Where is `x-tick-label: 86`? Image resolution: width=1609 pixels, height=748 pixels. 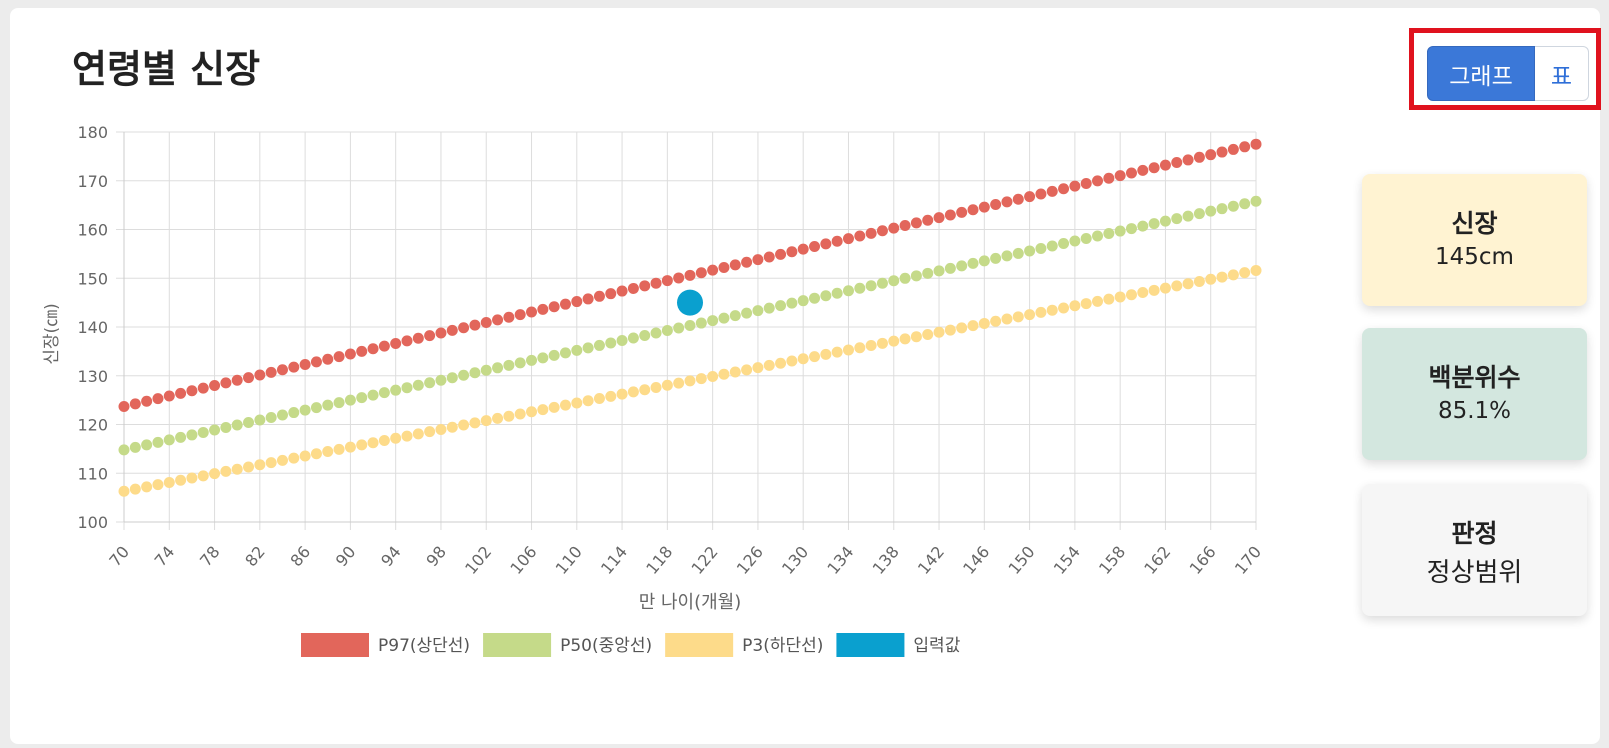 x-tick-label: 86 is located at coordinates (301, 556).